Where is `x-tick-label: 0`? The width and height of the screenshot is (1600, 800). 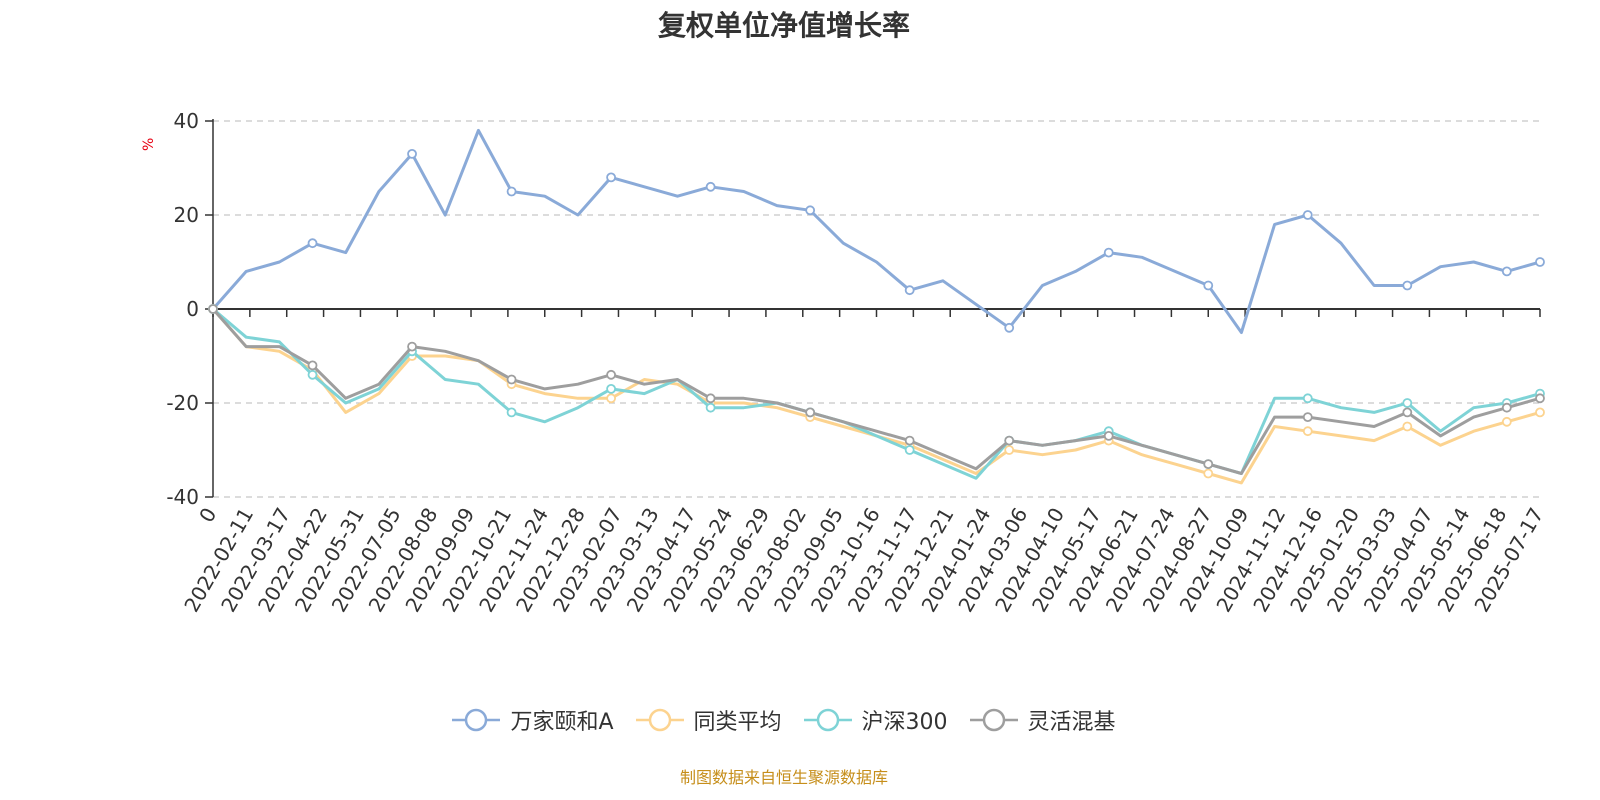 x-tick-label: 0 is located at coordinates (207, 515).